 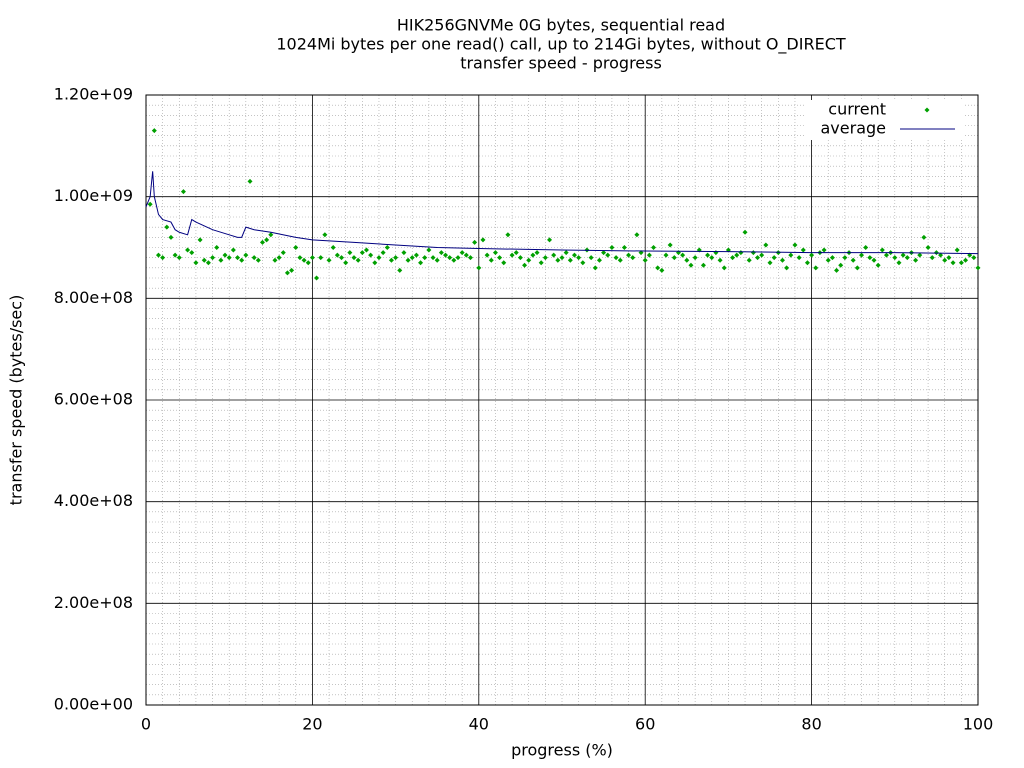 I want to click on legend-label: current, so click(x=857, y=109).